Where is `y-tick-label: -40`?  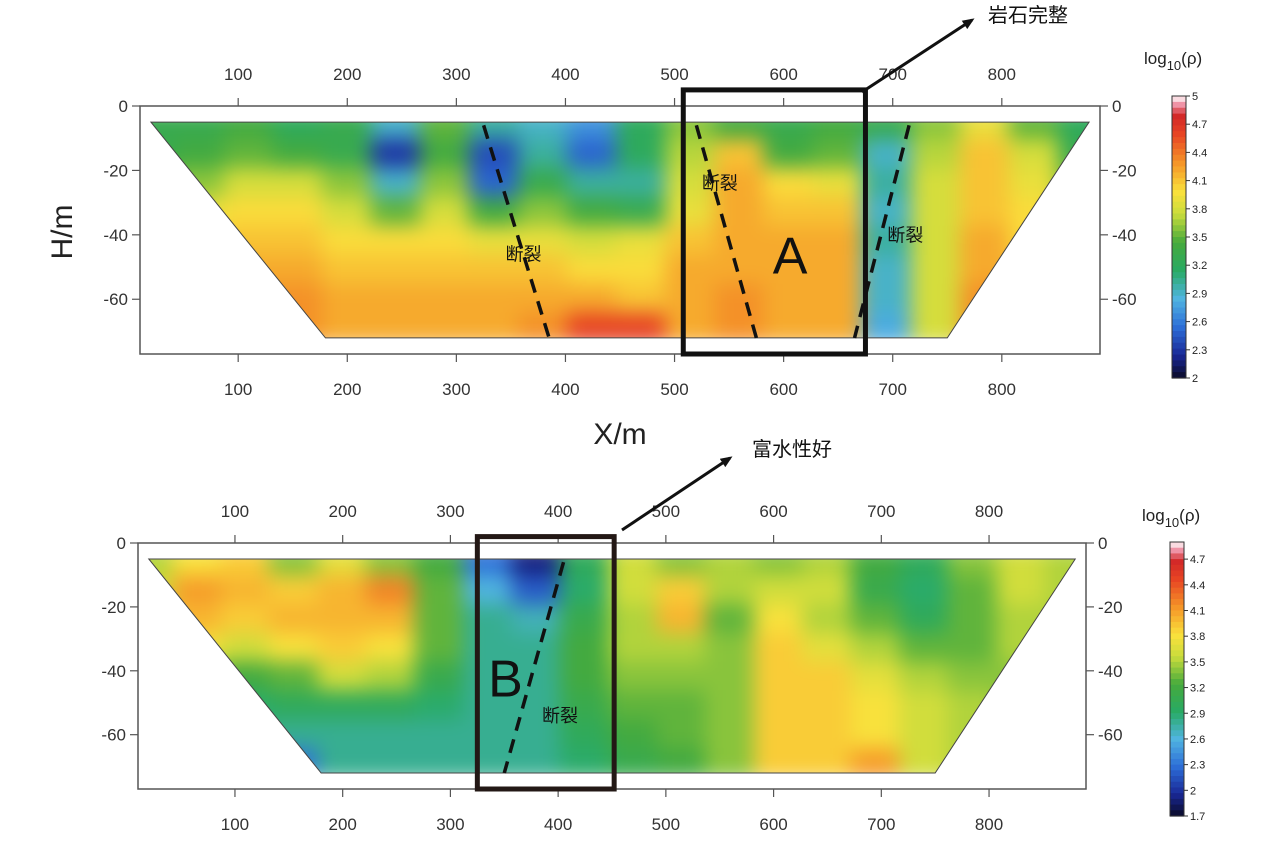 y-tick-label: -40 is located at coordinates (1124, 235).